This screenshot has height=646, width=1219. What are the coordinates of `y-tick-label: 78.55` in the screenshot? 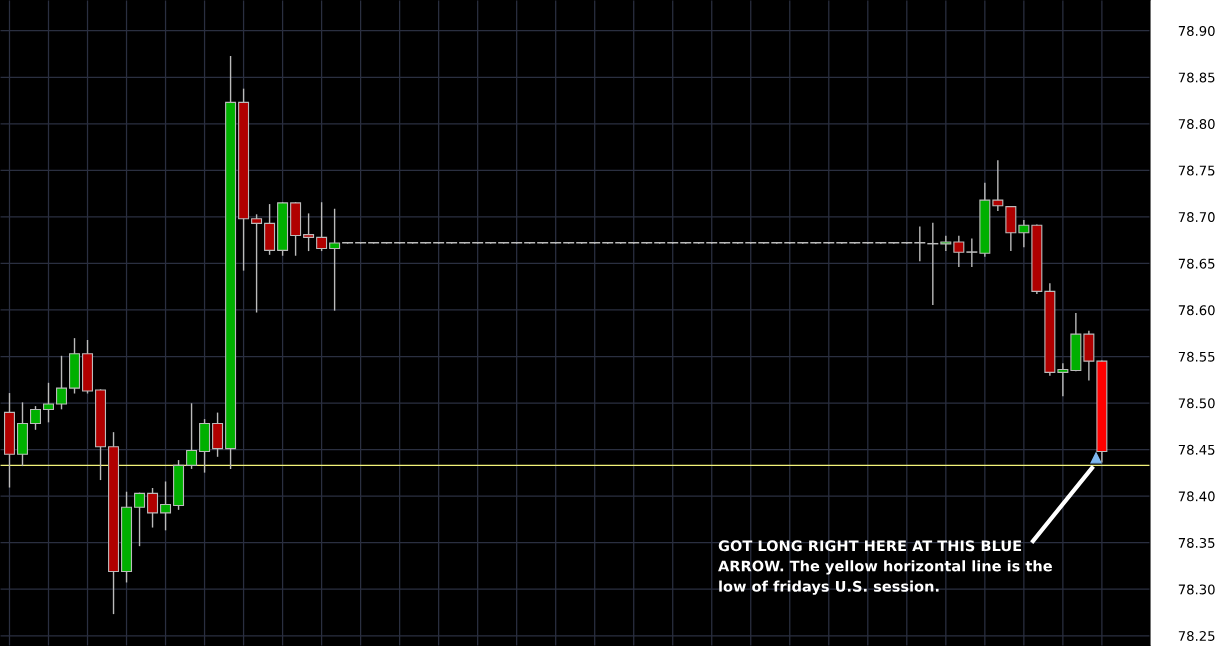 It's located at (1196, 356).